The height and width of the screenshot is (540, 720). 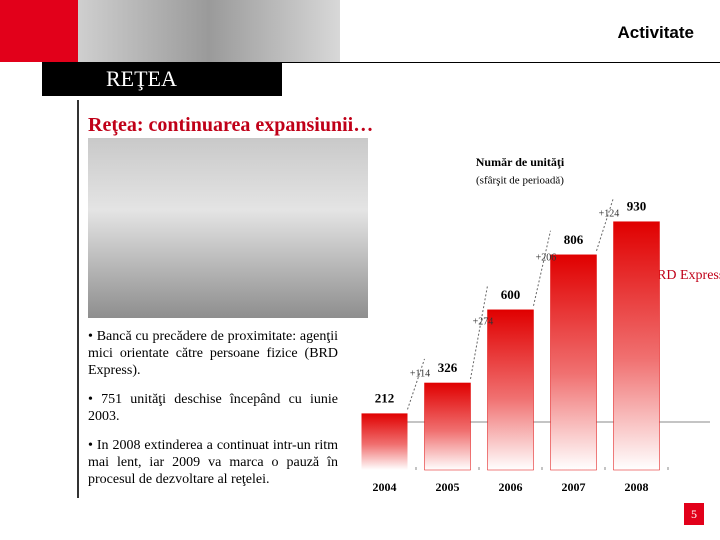 I want to click on chart-title: Număr de unităţi, so click(x=520, y=162).